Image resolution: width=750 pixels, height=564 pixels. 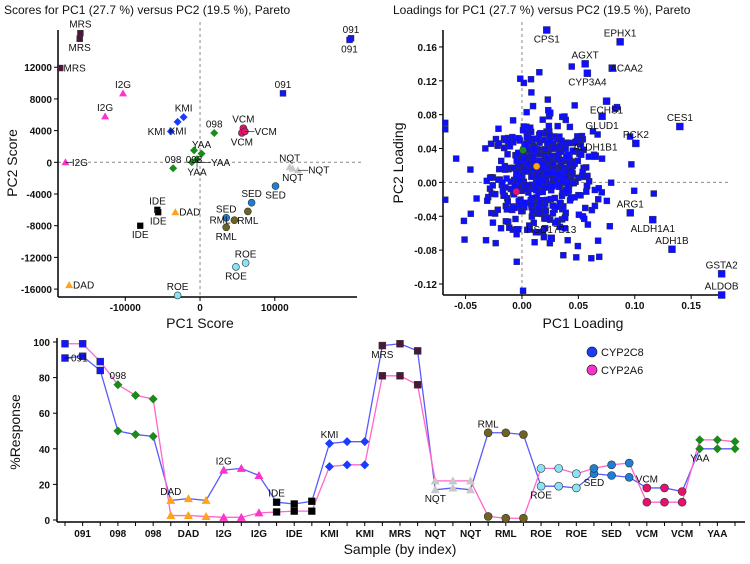 What do you see at coordinates (583, 323) in the screenshot?
I see `loadings-xlabel: PC1 Loading` at bounding box center [583, 323].